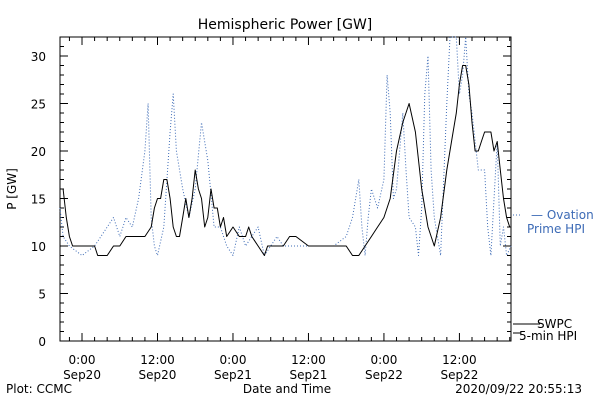 The width and height of the screenshot is (600, 400). What do you see at coordinates (285, 25) in the screenshot?
I see `chart-title: Hemispheric Power [GW]` at bounding box center [285, 25].